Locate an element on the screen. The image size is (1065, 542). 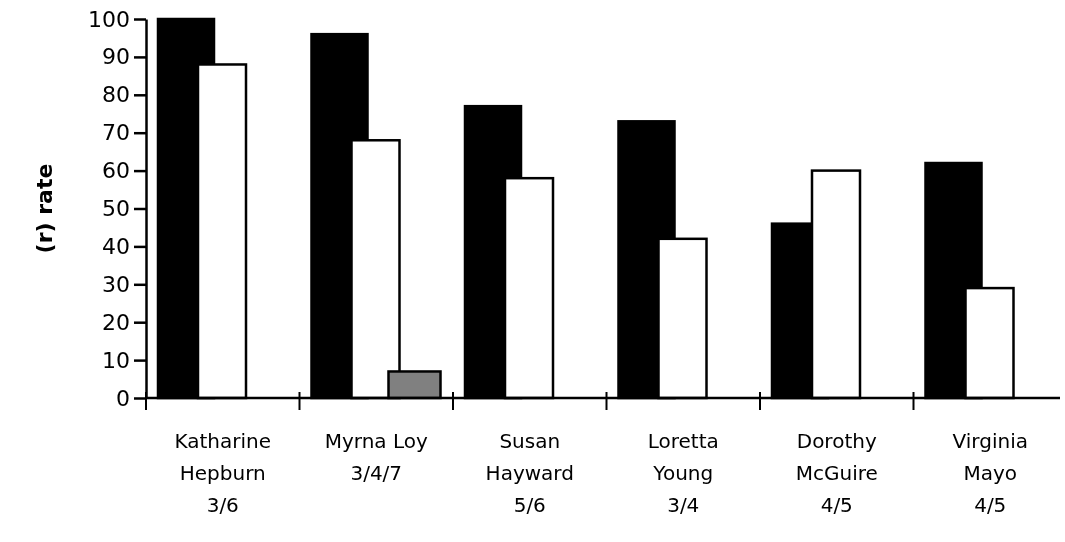
y-tick-label: 20 is located at coordinates (116, 322).